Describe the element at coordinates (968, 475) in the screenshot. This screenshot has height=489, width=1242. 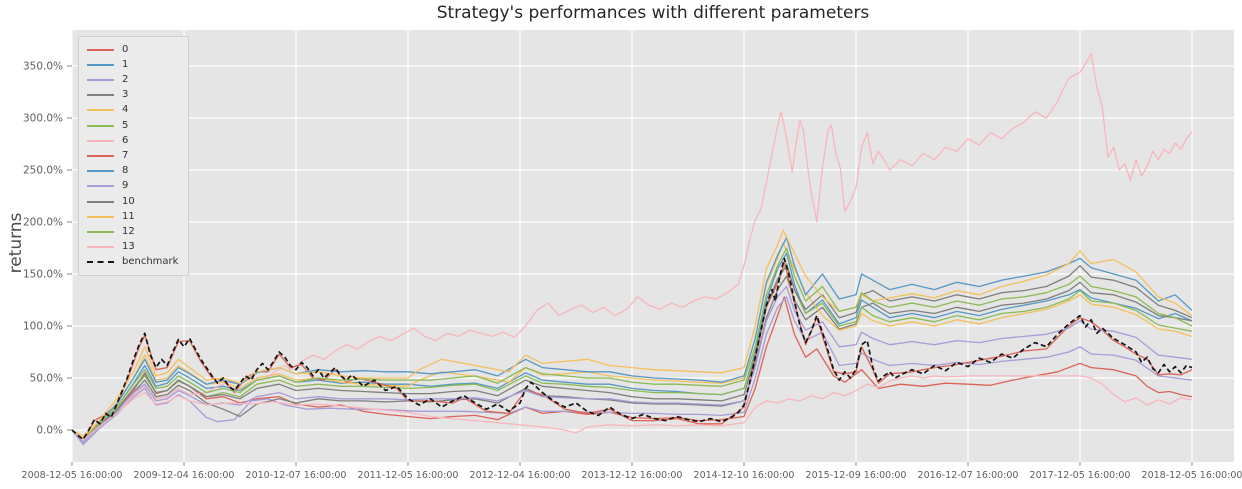
I see `x-tick-label: 2016-12-07 16:00:00` at that location.